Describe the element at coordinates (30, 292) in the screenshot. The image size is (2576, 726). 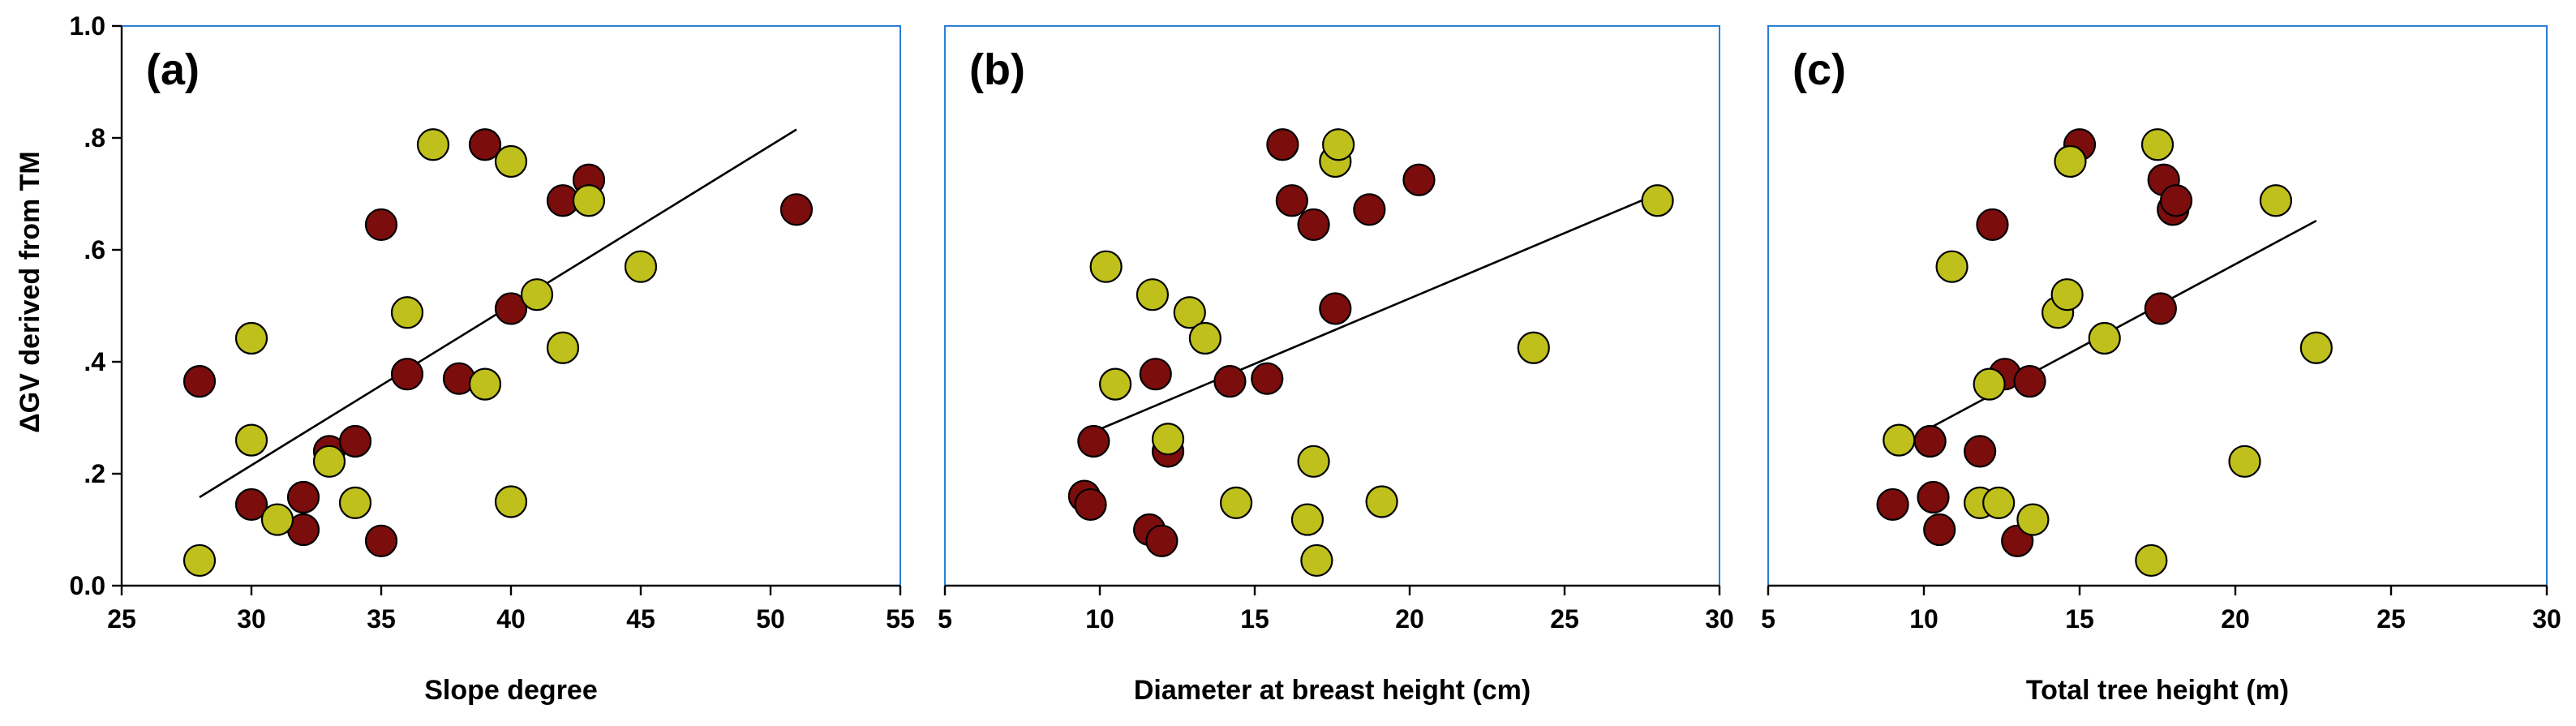
I see `y-axis-title: ΔGV derived from TM` at that location.